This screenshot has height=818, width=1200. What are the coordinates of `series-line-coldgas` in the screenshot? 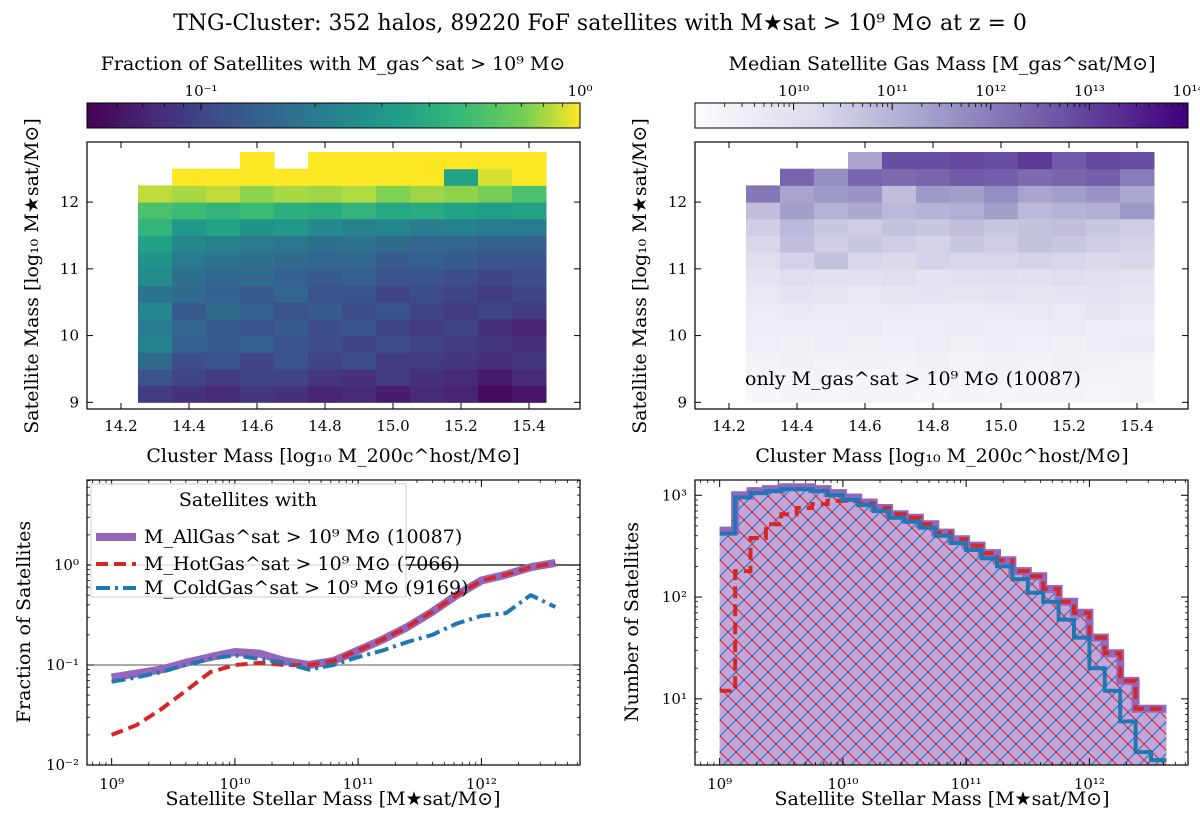 It's located at (334, 638).